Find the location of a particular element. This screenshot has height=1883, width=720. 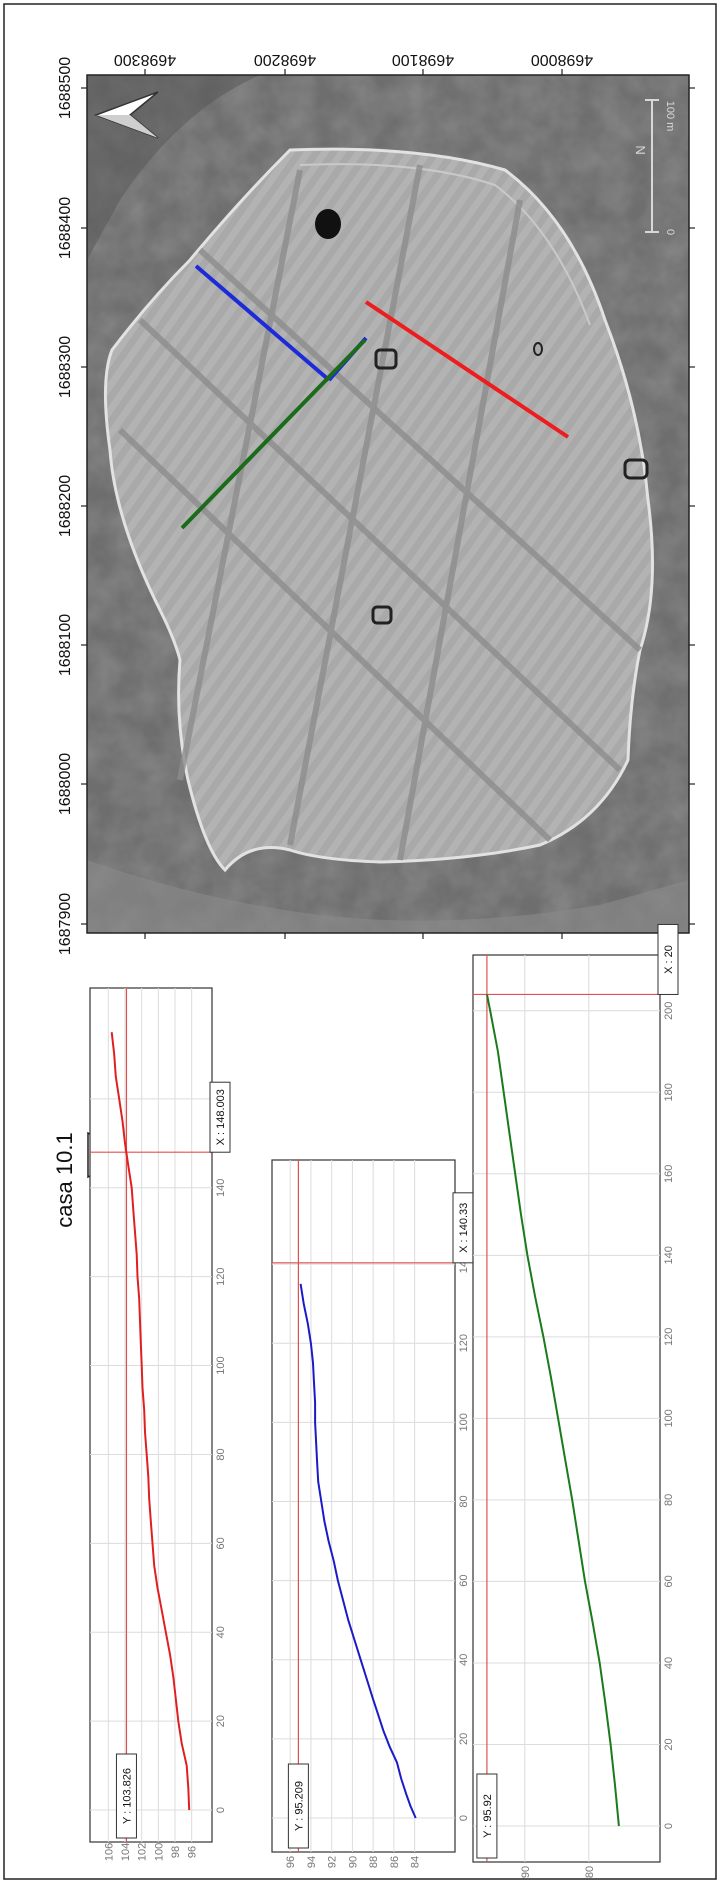

north-arrow-icon is located at coordinates (126, 115).